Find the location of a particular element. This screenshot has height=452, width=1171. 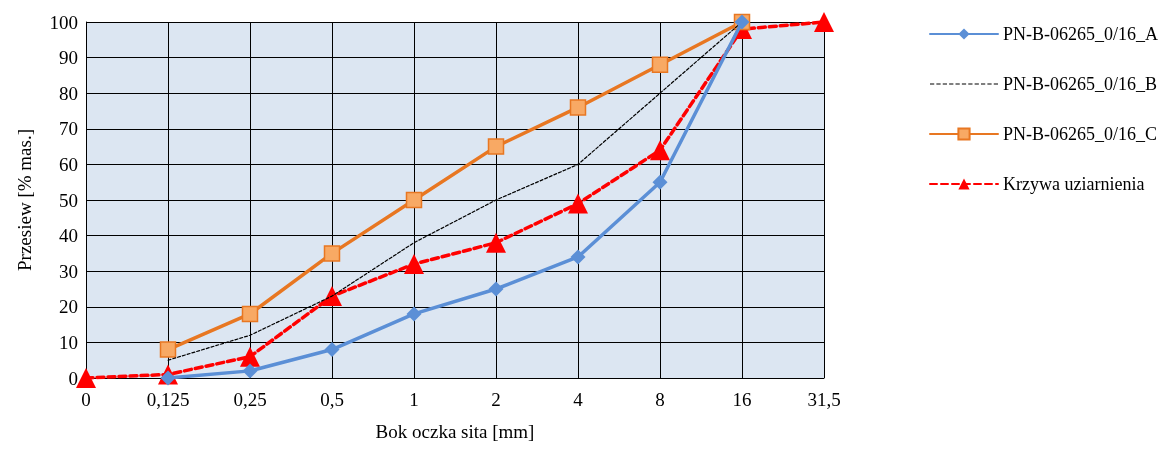

y-tick-label: 20 is located at coordinates (68, 307).